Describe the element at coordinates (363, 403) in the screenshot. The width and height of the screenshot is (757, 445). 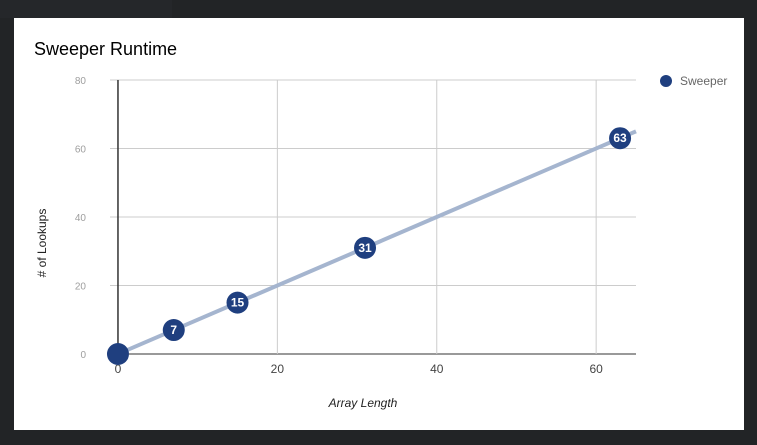
I see `x-axis-title: Array Length` at that location.